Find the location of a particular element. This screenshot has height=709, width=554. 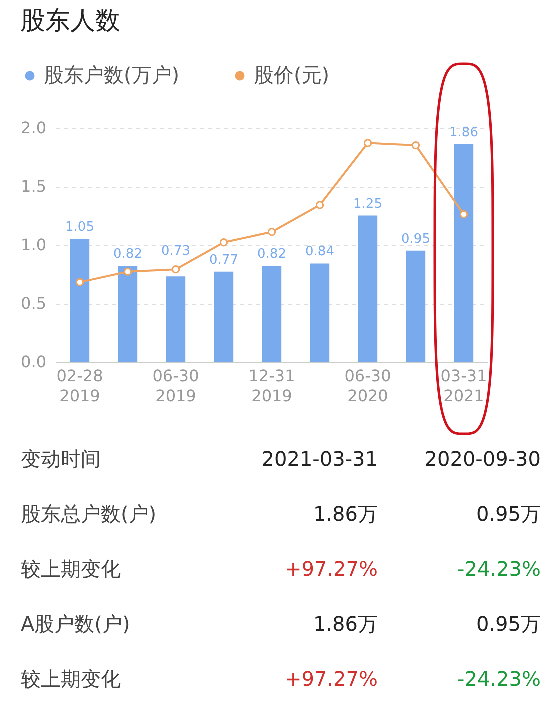

x-tick-label: 02-28 2019 is located at coordinates (80, 386).